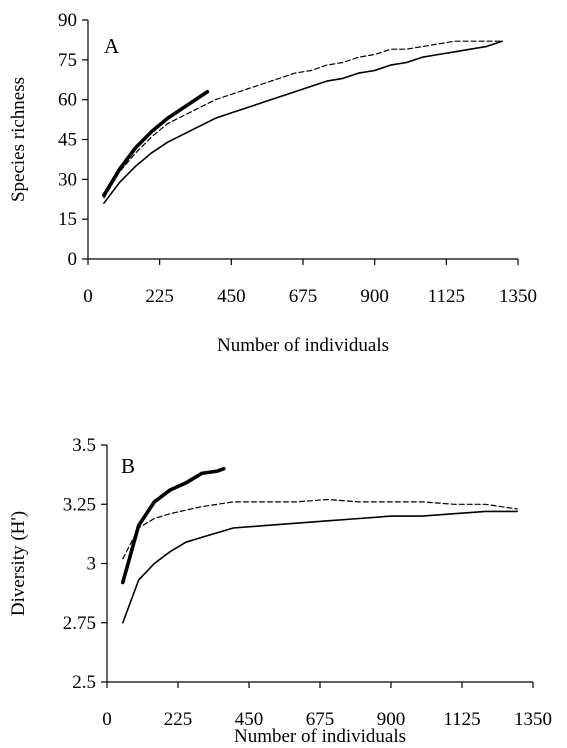 The image size is (567, 748). What do you see at coordinates (79, 504) in the screenshot?
I see `y-tick-label: 3.25` at bounding box center [79, 504].